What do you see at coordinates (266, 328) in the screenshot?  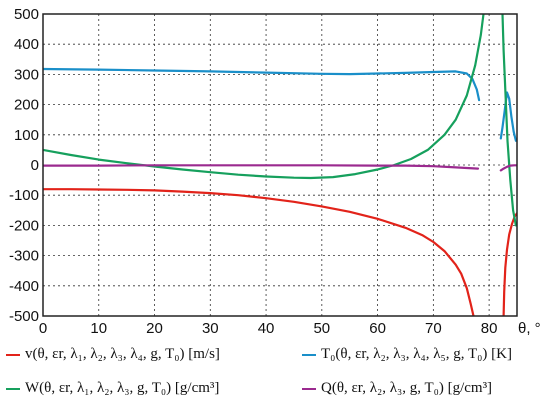 I see `x-tick-label: 40` at bounding box center [266, 328].